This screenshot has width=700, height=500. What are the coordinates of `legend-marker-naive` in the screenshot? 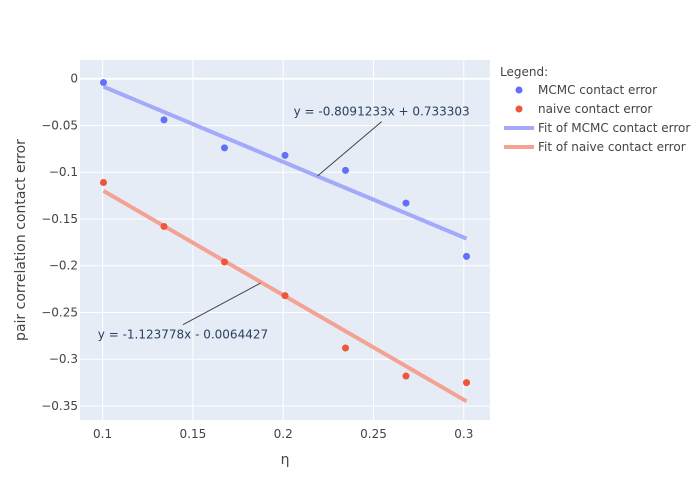 It's located at (519, 109).